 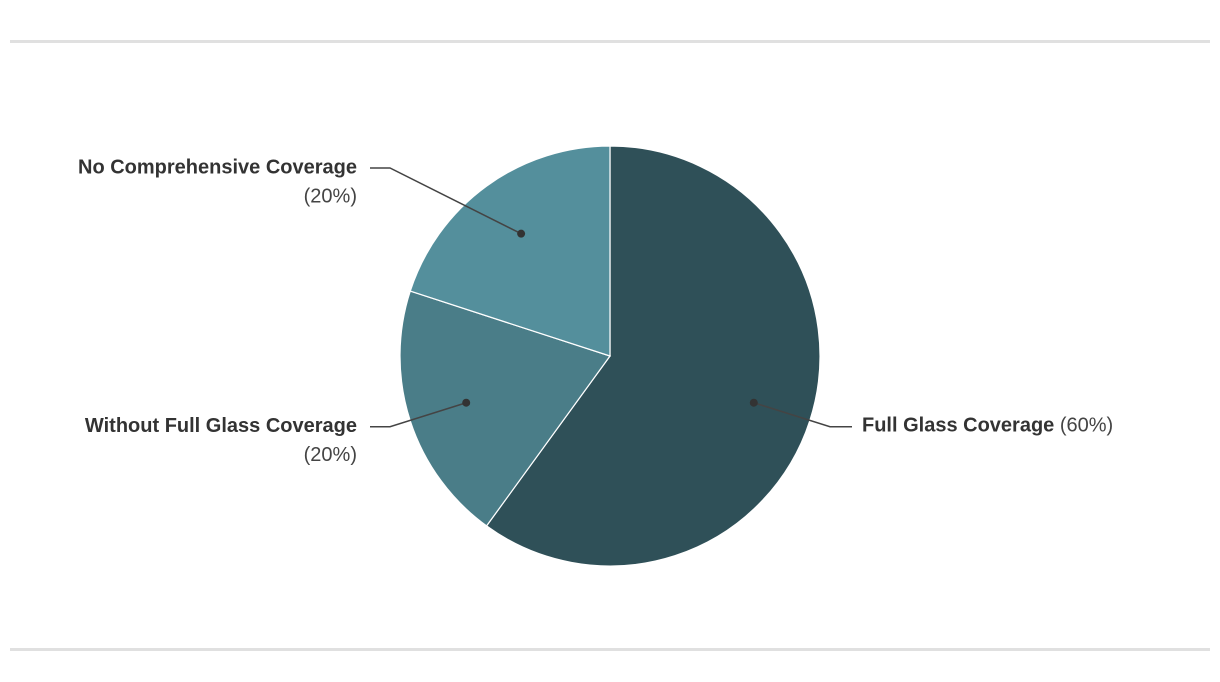 I want to click on slice-name: Without Full Glass Coverage, so click(x=221, y=426).